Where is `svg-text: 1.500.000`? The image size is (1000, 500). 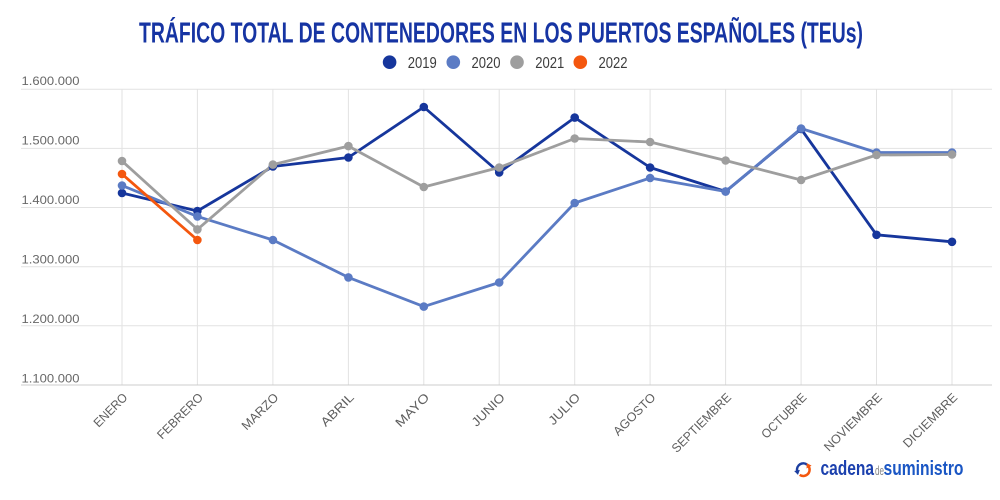
svg-text: 1.500.000 is located at coordinates (51, 141).